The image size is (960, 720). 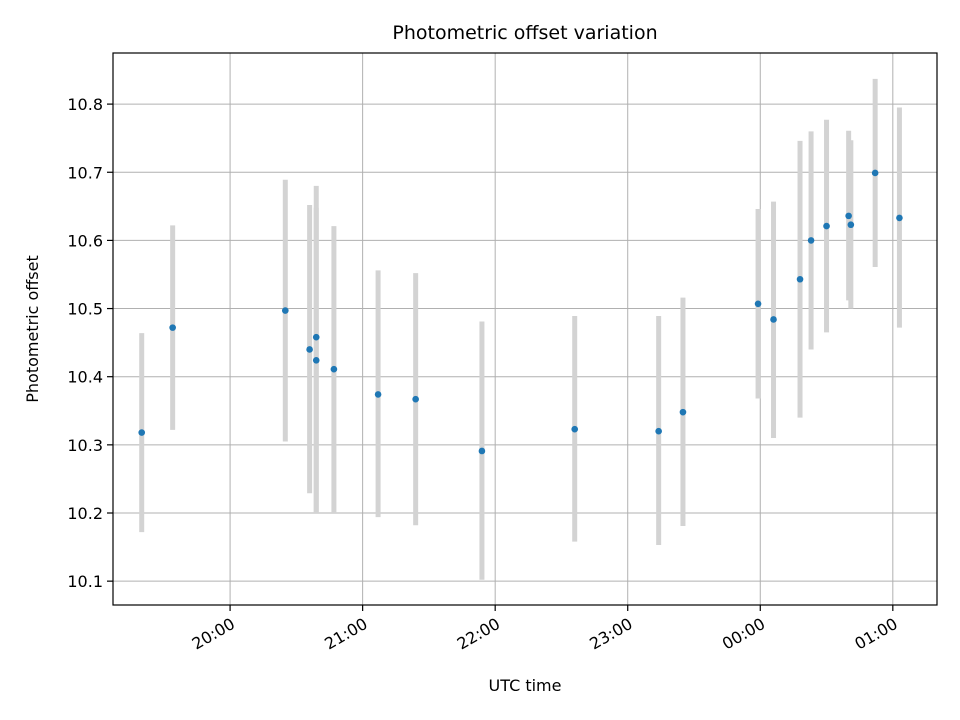 What do you see at coordinates (85, 377) in the screenshot?
I see `y-tick-label: 10.4` at bounding box center [85, 377].